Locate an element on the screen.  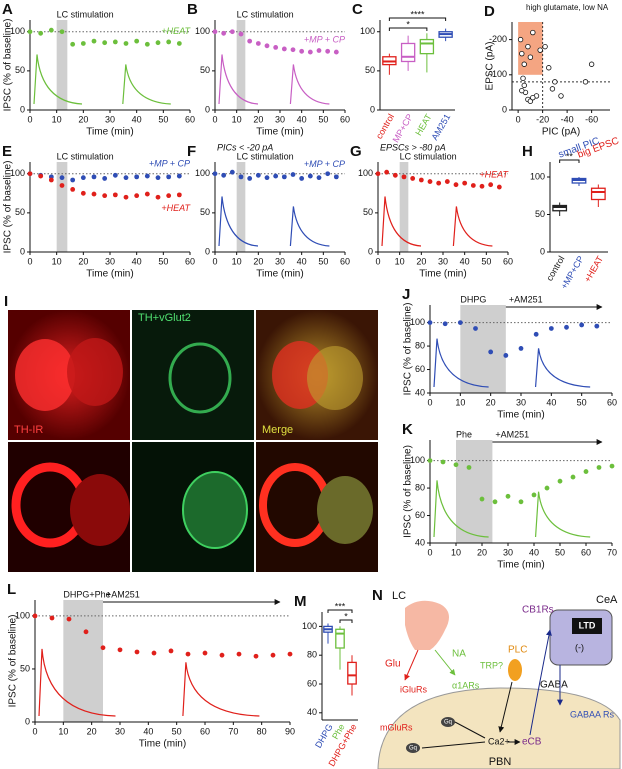
y-axis-label: EPSC (pA) is located at coordinates (490, 66).